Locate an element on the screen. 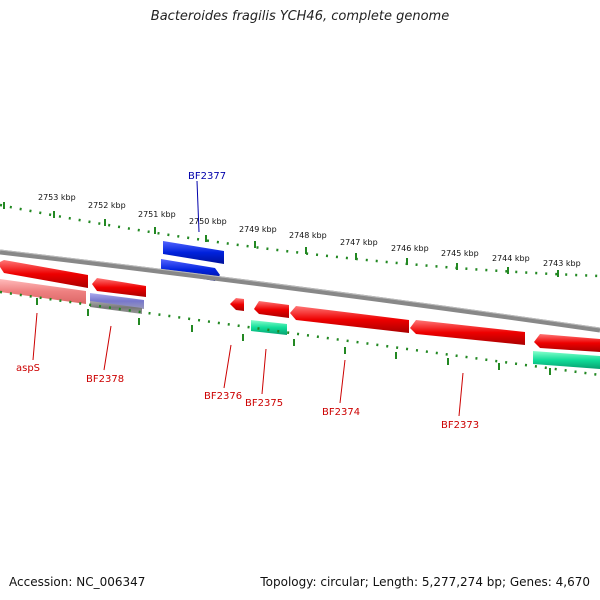 This screenshot has height=600, width=600. gene-right-green is located at coordinates (566, 360).